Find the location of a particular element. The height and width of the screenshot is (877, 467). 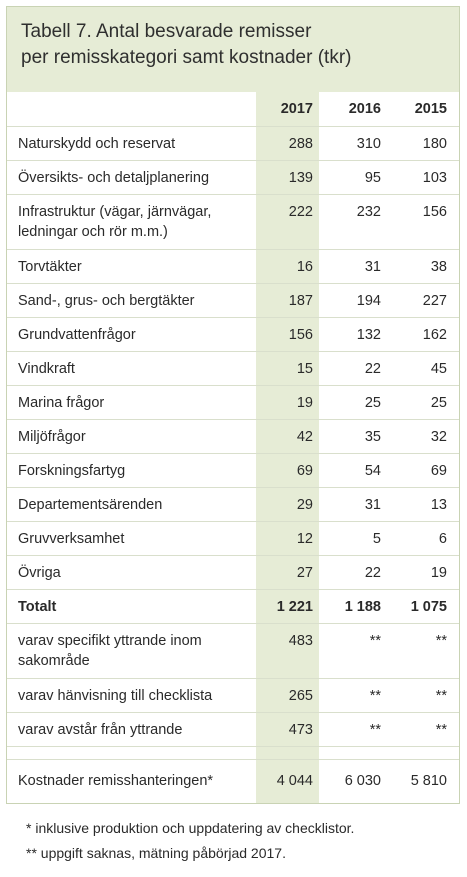

row-label: Översikts- och detaljplanering is located at coordinates (114, 177).